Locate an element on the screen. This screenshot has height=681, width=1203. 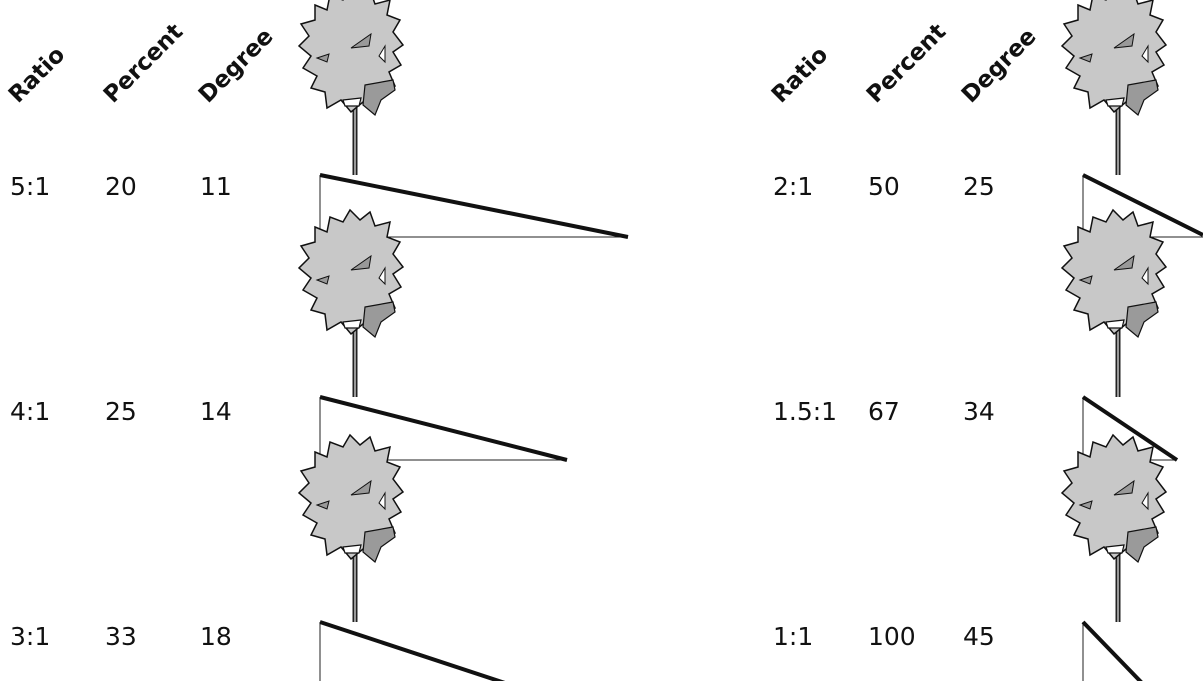
table-cell: 45 is located at coordinates (979, 636).